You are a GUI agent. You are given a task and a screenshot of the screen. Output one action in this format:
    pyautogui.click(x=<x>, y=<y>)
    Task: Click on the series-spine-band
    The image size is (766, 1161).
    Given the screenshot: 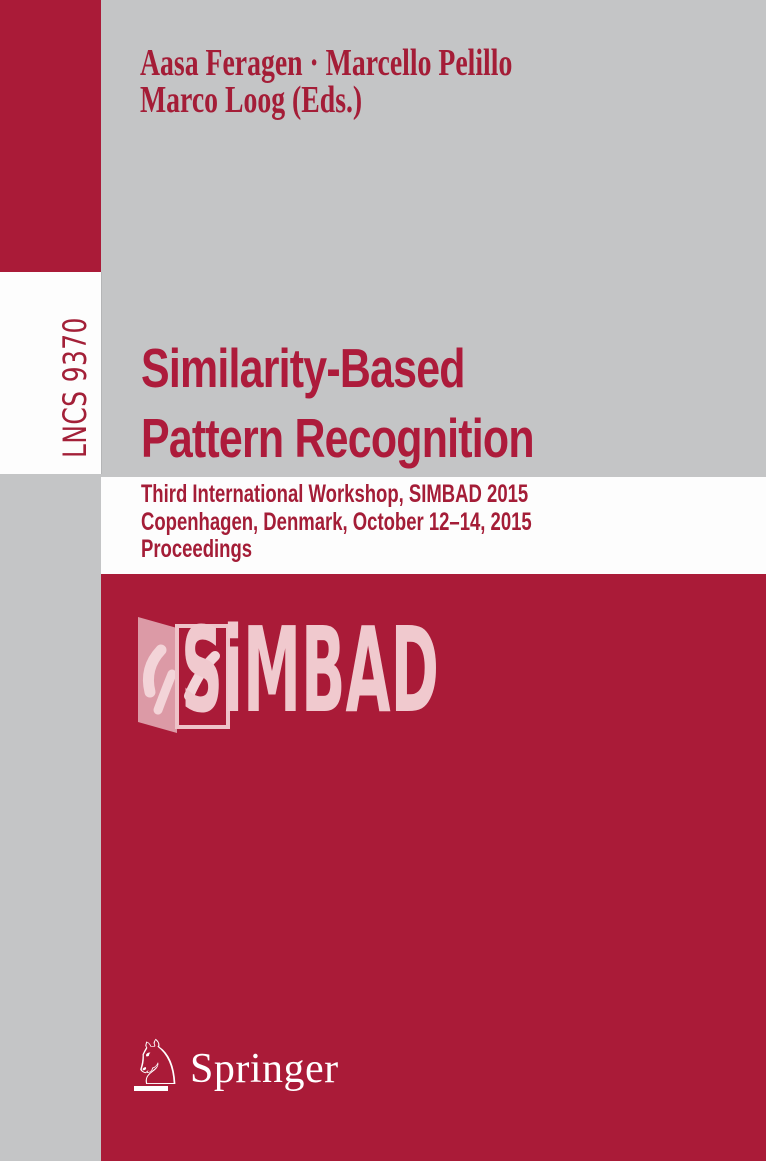 What is the action you would take?
    pyautogui.click(x=50, y=373)
    